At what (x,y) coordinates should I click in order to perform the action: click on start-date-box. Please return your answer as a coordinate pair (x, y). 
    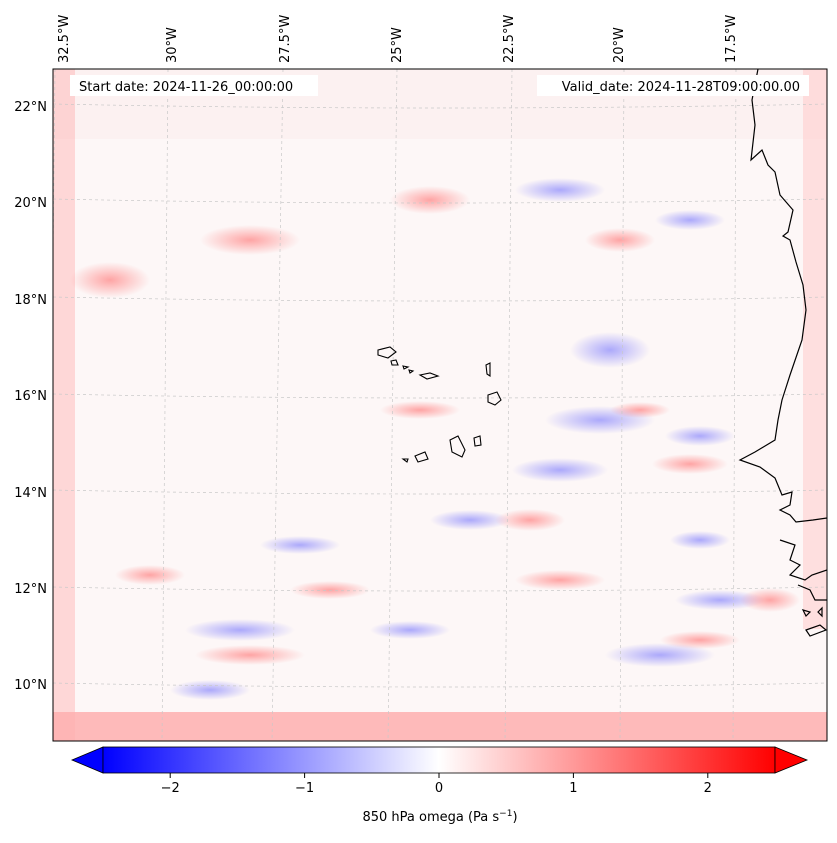
    Looking at the image, I should click on (194, 85).